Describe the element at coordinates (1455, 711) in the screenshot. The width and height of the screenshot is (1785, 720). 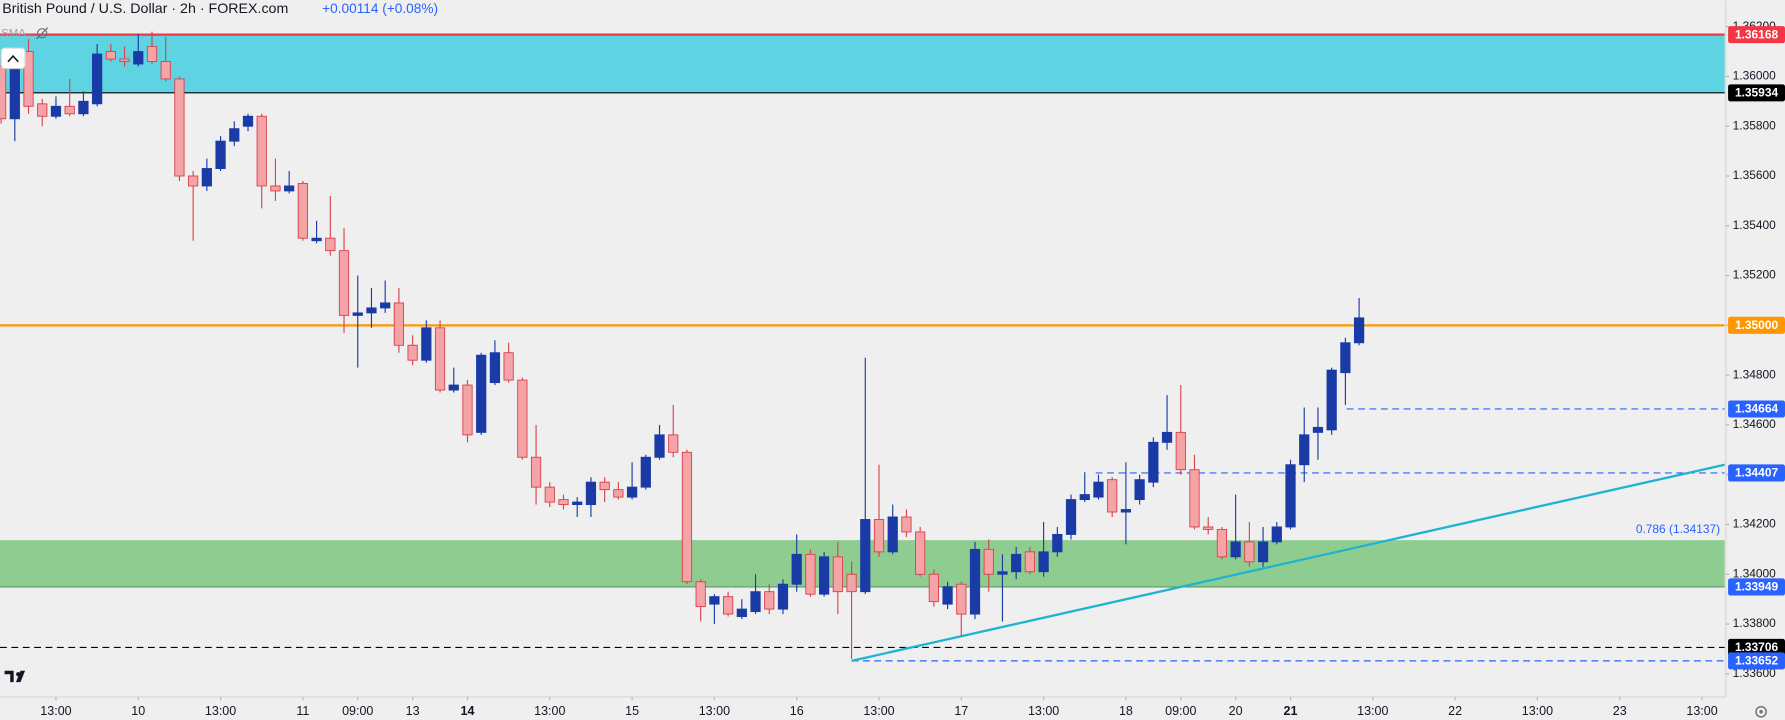
I see `x-tick-label: 22` at that location.